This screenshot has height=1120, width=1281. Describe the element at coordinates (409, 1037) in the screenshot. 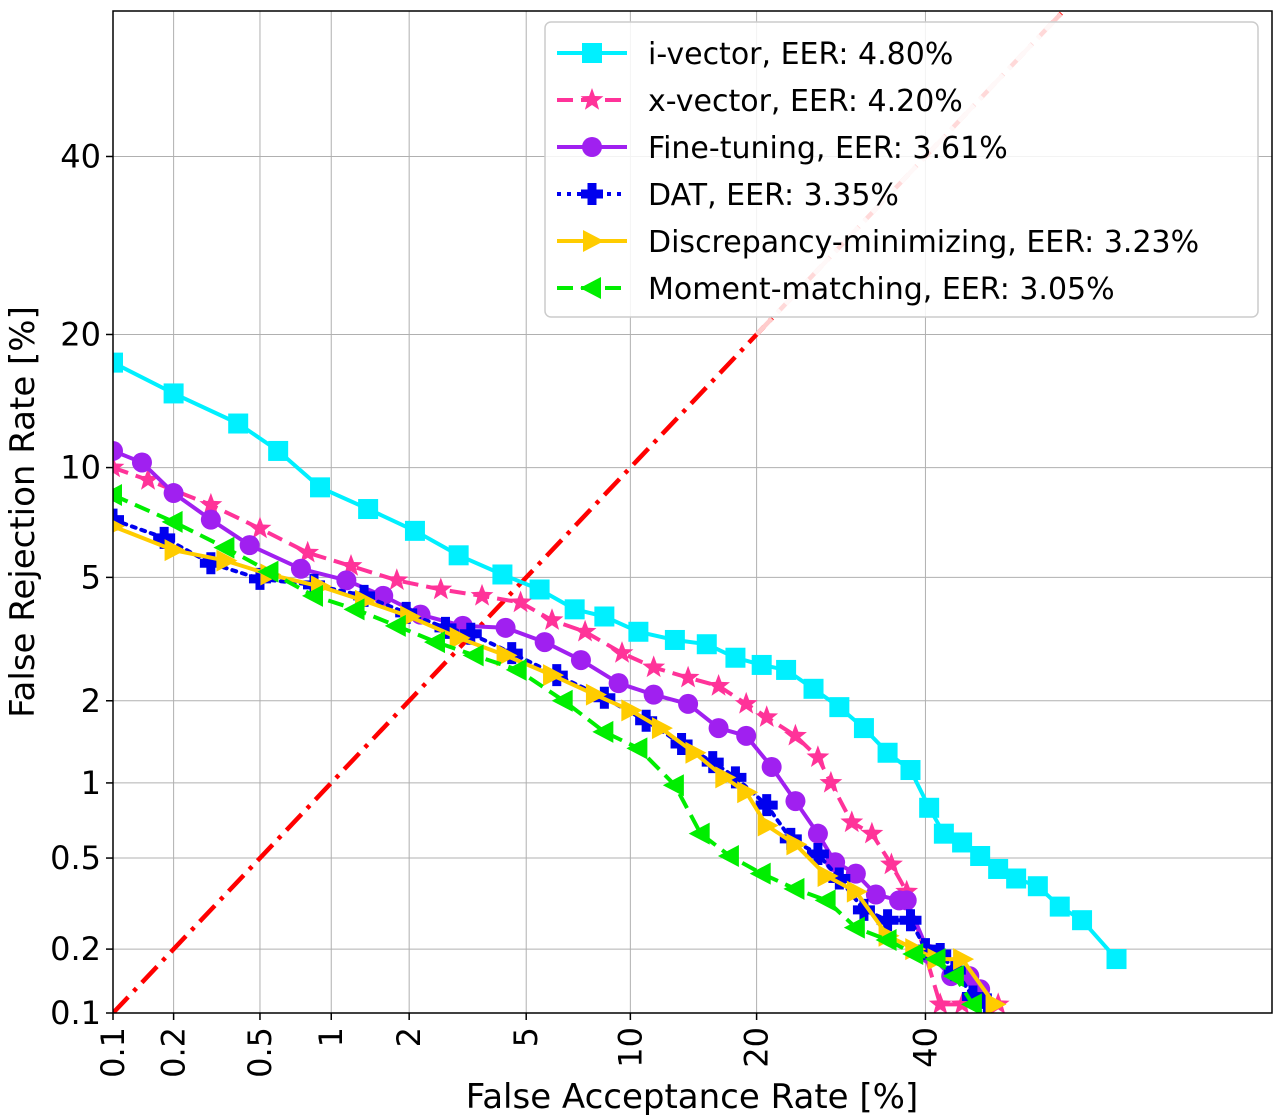

I see `x-tick-label: 2` at that location.